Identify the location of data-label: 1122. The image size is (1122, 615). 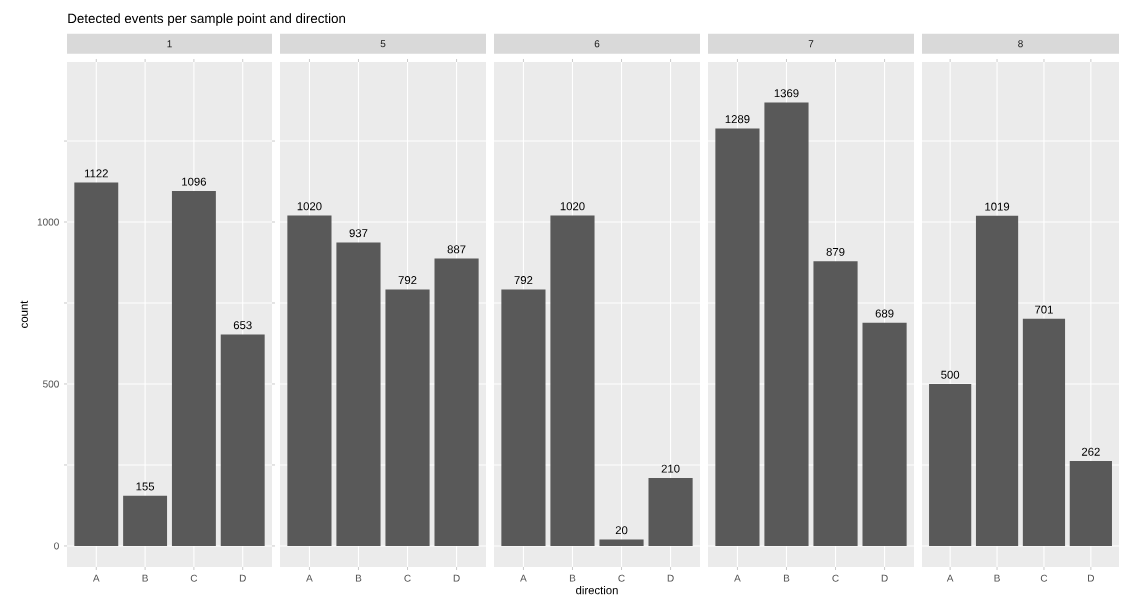
(96, 173).